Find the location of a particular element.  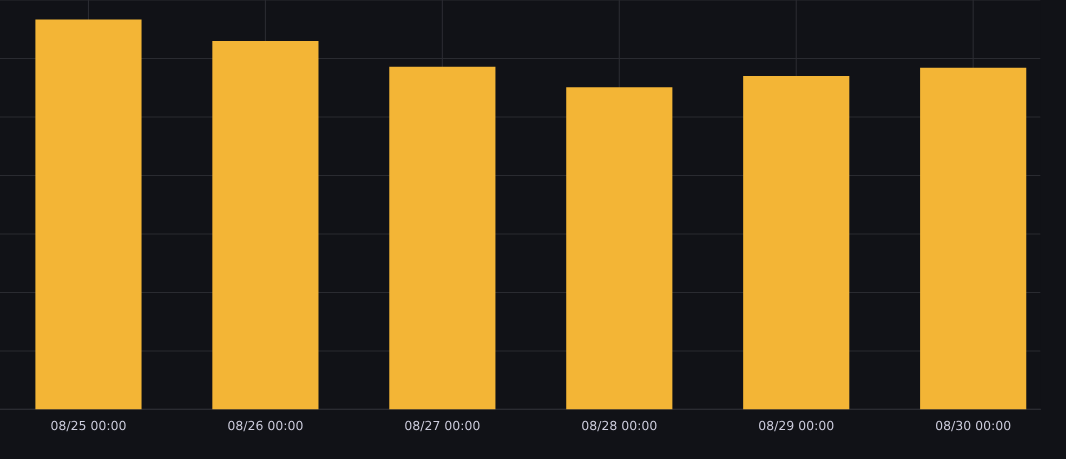

x-tick-label: 08/28 00:00 is located at coordinates (619, 426).